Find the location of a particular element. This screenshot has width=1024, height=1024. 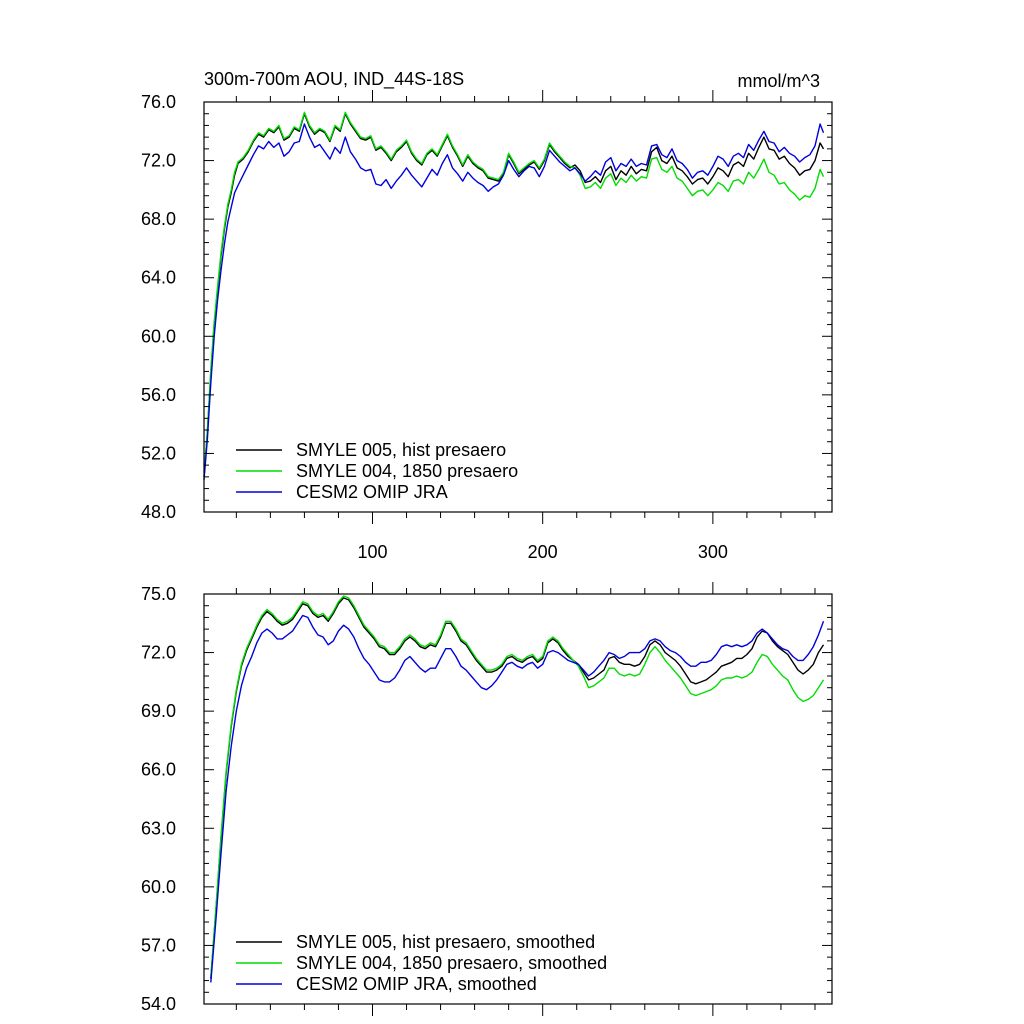

x-tick-label: 300 is located at coordinates (713, 552).